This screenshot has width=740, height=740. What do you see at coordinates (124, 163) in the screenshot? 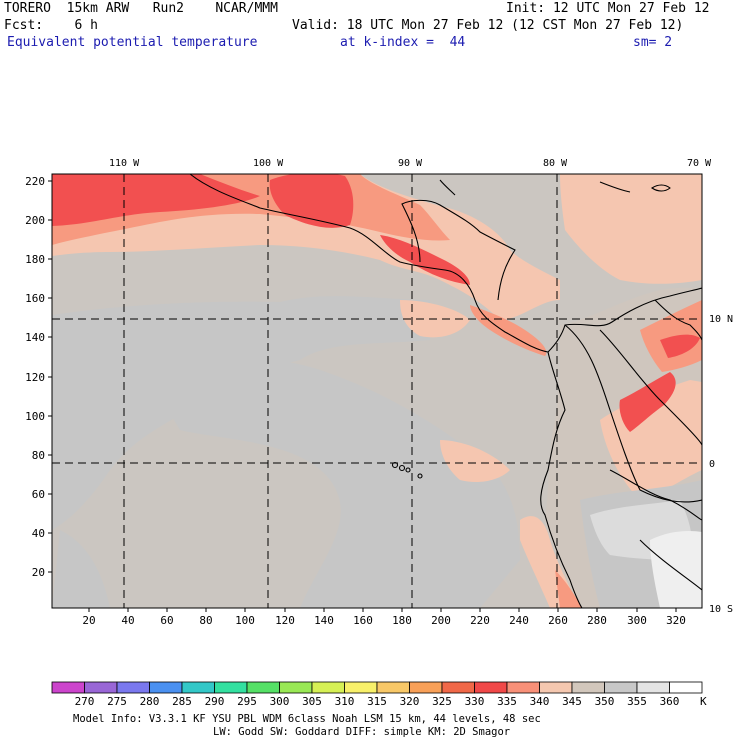
I see `lon-label-110w: 110 W` at bounding box center [124, 163].